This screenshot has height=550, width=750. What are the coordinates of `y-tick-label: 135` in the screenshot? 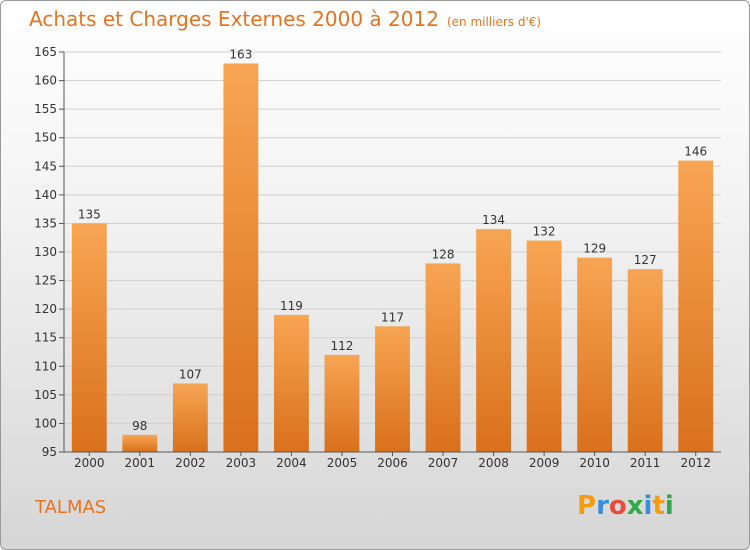 It's located at (45, 223).